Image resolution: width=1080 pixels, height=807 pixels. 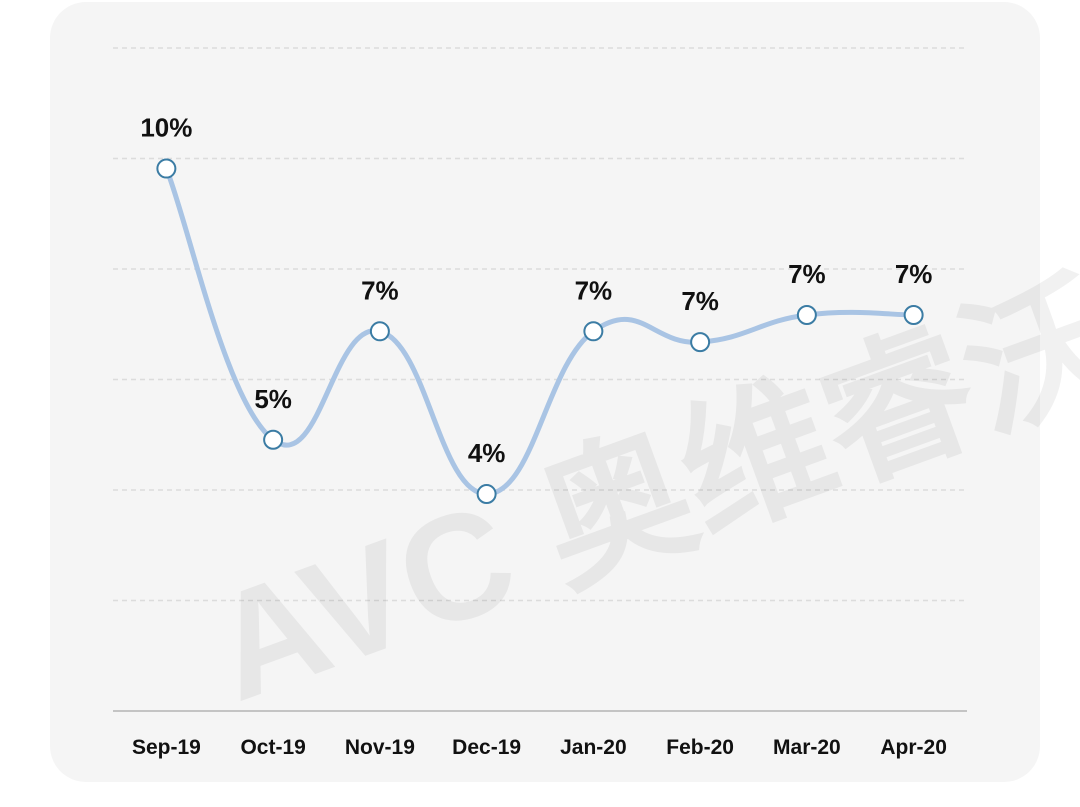 I want to click on x-tick-label: Mar-20, so click(x=807, y=747).